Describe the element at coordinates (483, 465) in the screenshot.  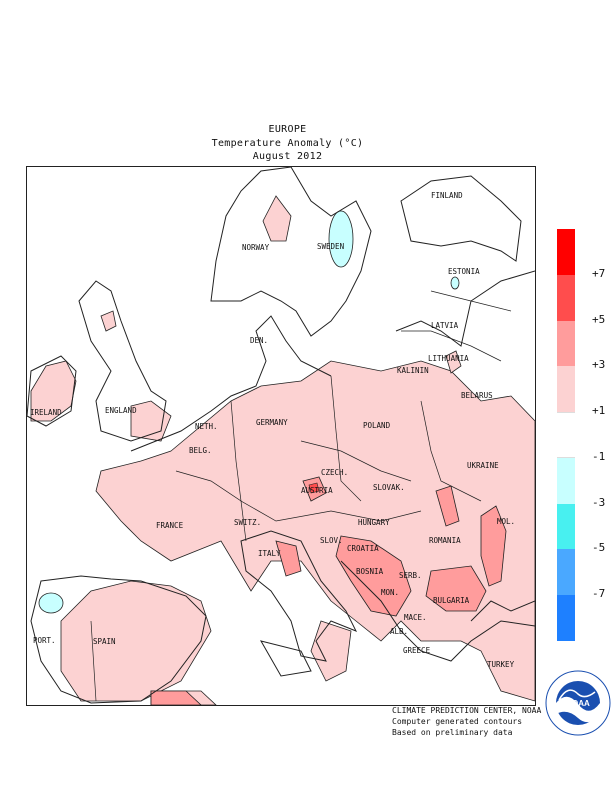
I see `label-ukraine: UKRAINE` at that location.